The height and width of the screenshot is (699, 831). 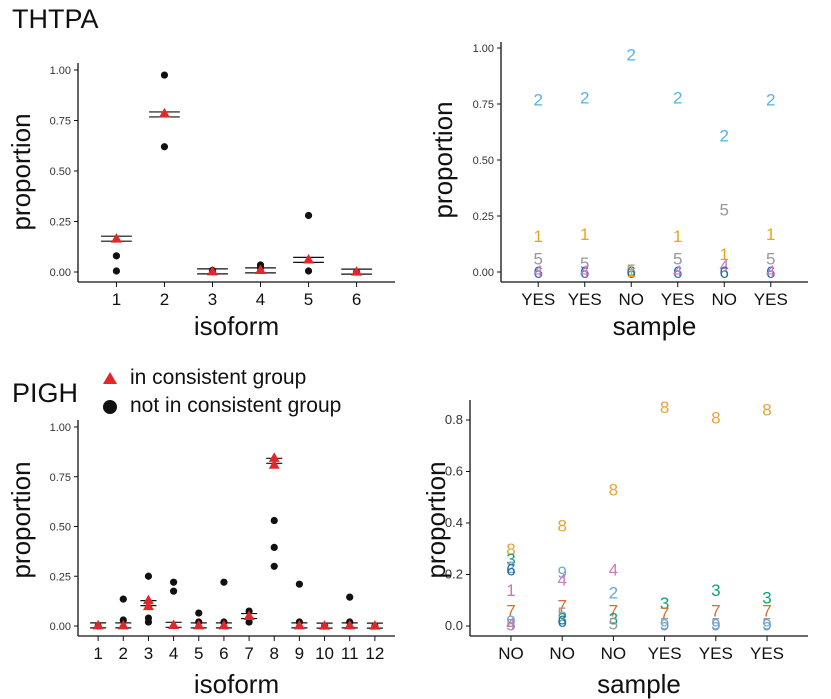 What do you see at coordinates (454, 625) in the screenshot?
I see `y-tick-label: 0.0` at bounding box center [454, 625].